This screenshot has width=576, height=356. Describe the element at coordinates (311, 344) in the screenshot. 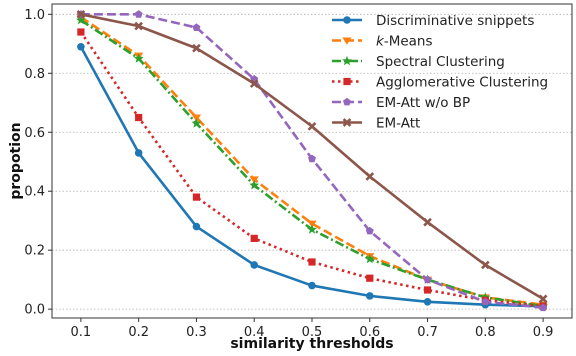

I see `x-axis-label: similarity thresholds` at that location.